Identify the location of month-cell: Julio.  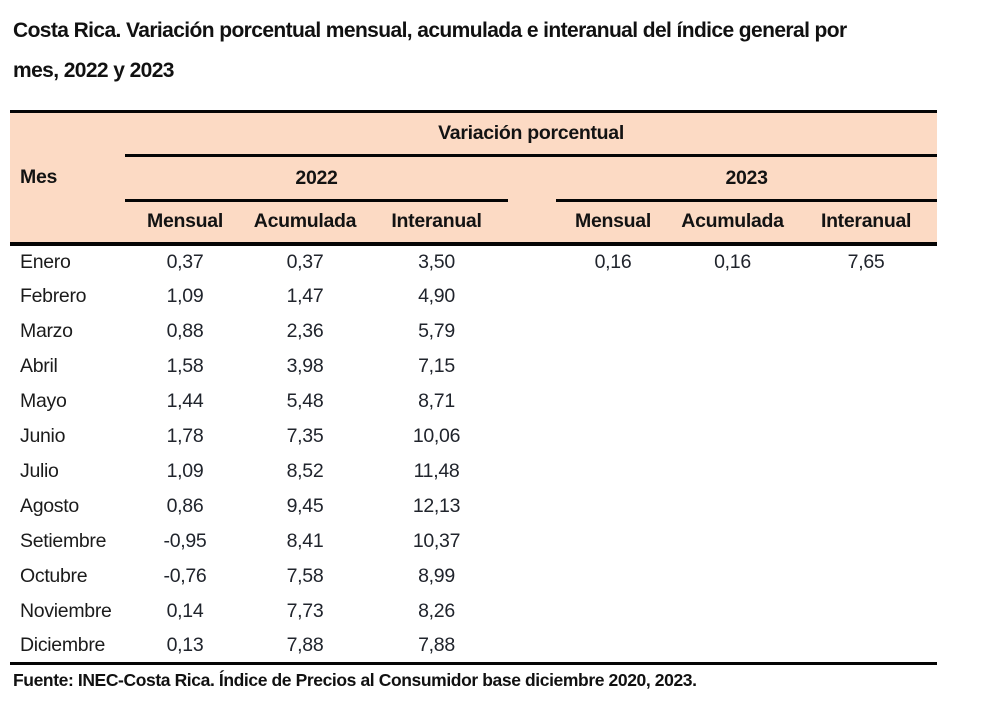
(39, 470).